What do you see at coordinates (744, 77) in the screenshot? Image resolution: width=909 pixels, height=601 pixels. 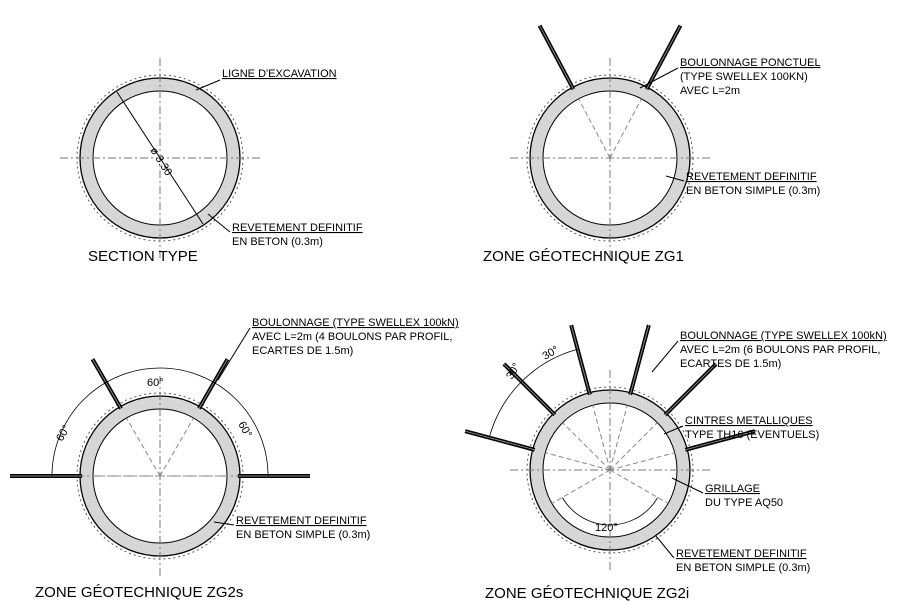 I see `label: (TYPE SWELLEX 100KN)` at bounding box center [744, 77].